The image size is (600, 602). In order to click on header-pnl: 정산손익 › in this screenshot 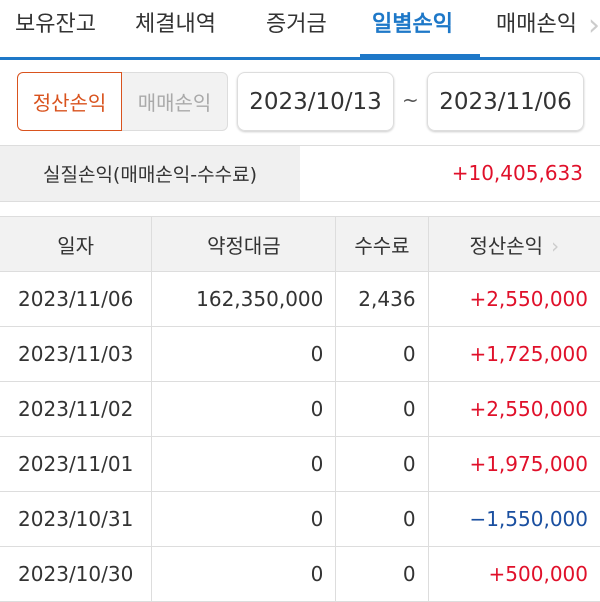, I will do `click(514, 244)`.